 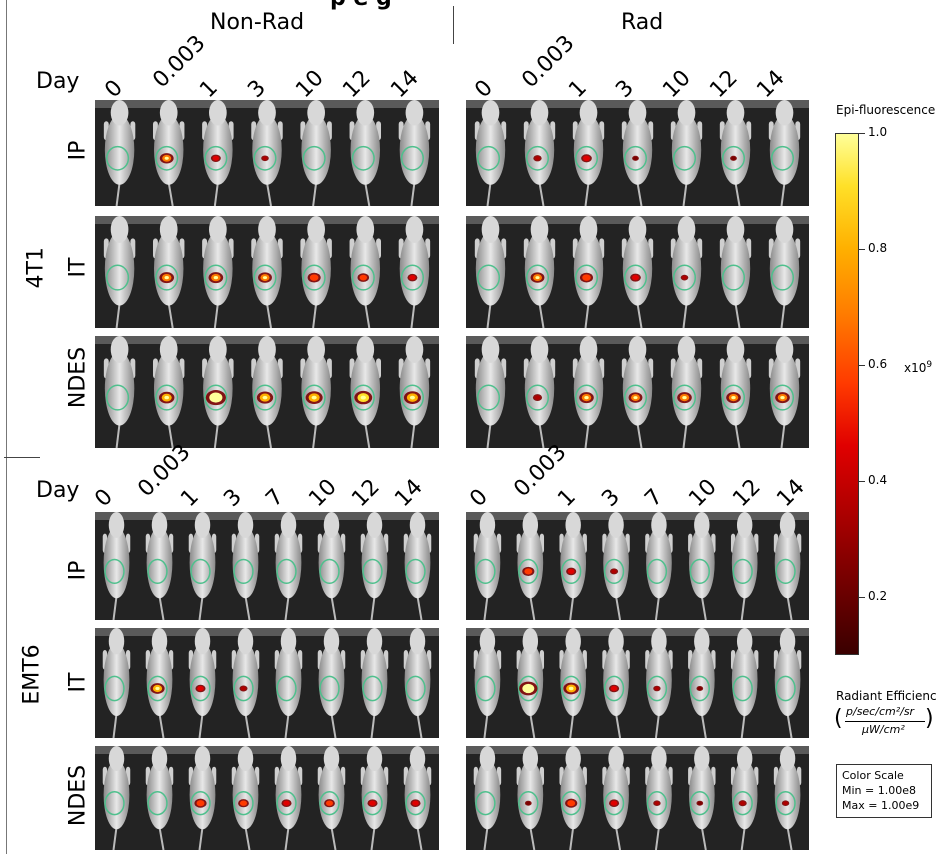 What do you see at coordinates (267, 392) in the screenshot?
I see `image-4t1-nonrad-ndes` at bounding box center [267, 392].